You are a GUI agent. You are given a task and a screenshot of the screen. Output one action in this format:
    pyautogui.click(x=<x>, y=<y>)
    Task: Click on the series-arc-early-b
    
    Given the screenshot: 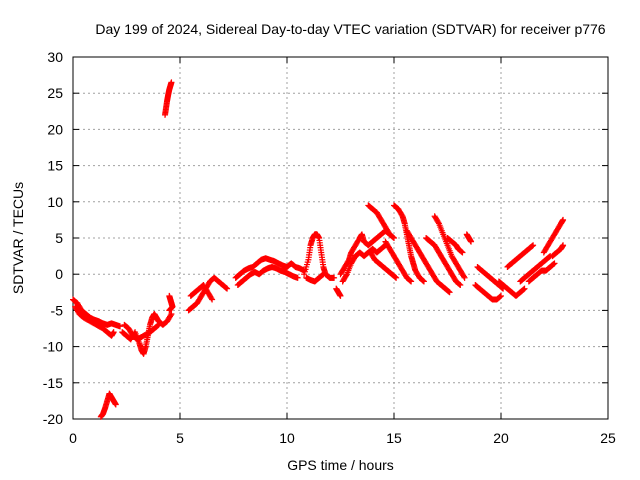 What is the action you would take?
    pyautogui.click(x=94, y=321)
    